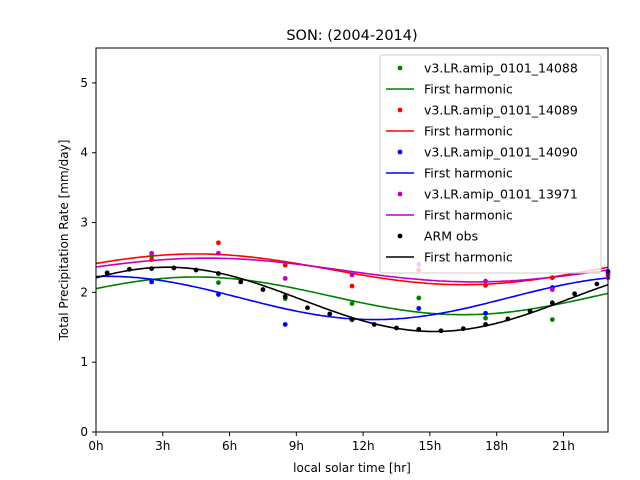 This screenshot has height=480, width=640. Describe the element at coordinates (64, 241) in the screenshot. I see `y-axis-label: Total Precipitation Rate [mm/day]` at that location.